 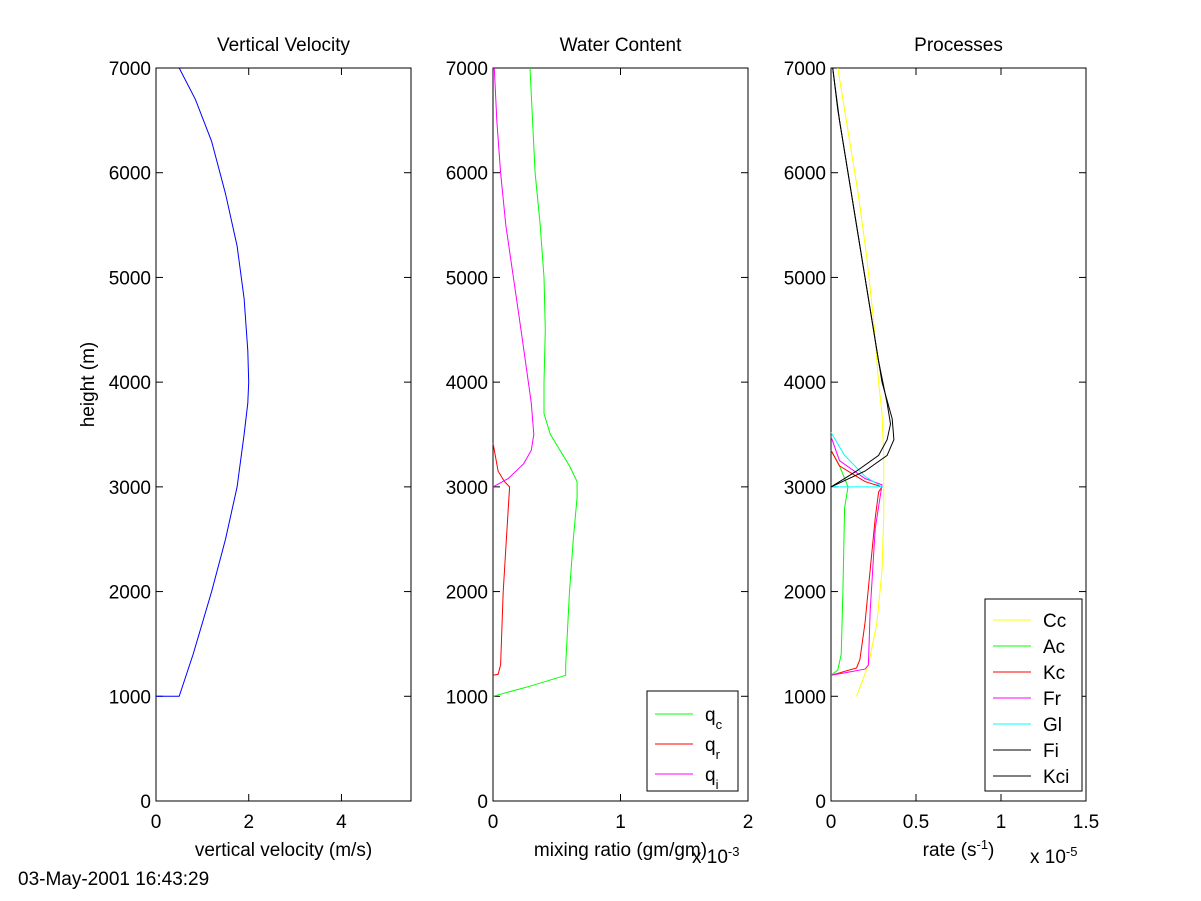 I want to click on legend-label: Gl, so click(x=1052, y=725).